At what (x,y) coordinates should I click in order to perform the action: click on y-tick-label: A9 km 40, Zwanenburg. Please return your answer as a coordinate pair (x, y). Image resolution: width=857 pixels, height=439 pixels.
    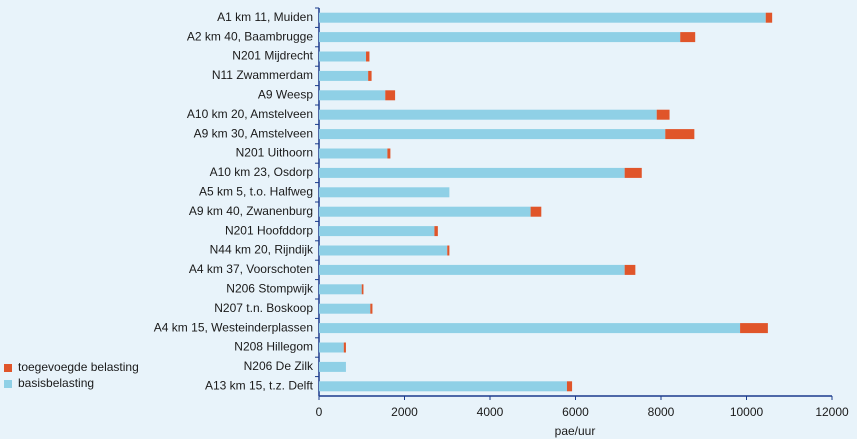
    Looking at the image, I should click on (251, 211).